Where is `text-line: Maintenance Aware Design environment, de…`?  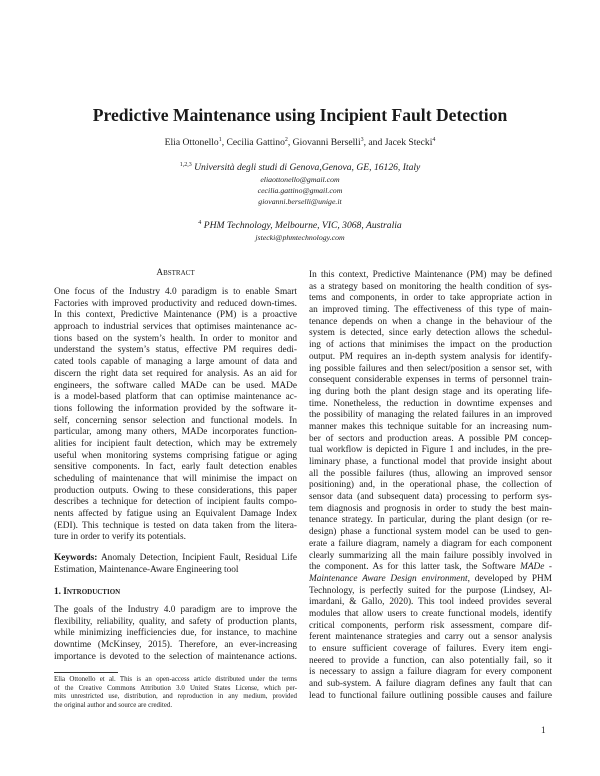 text-line: Maintenance Aware Design environment, de… is located at coordinates (430, 580).